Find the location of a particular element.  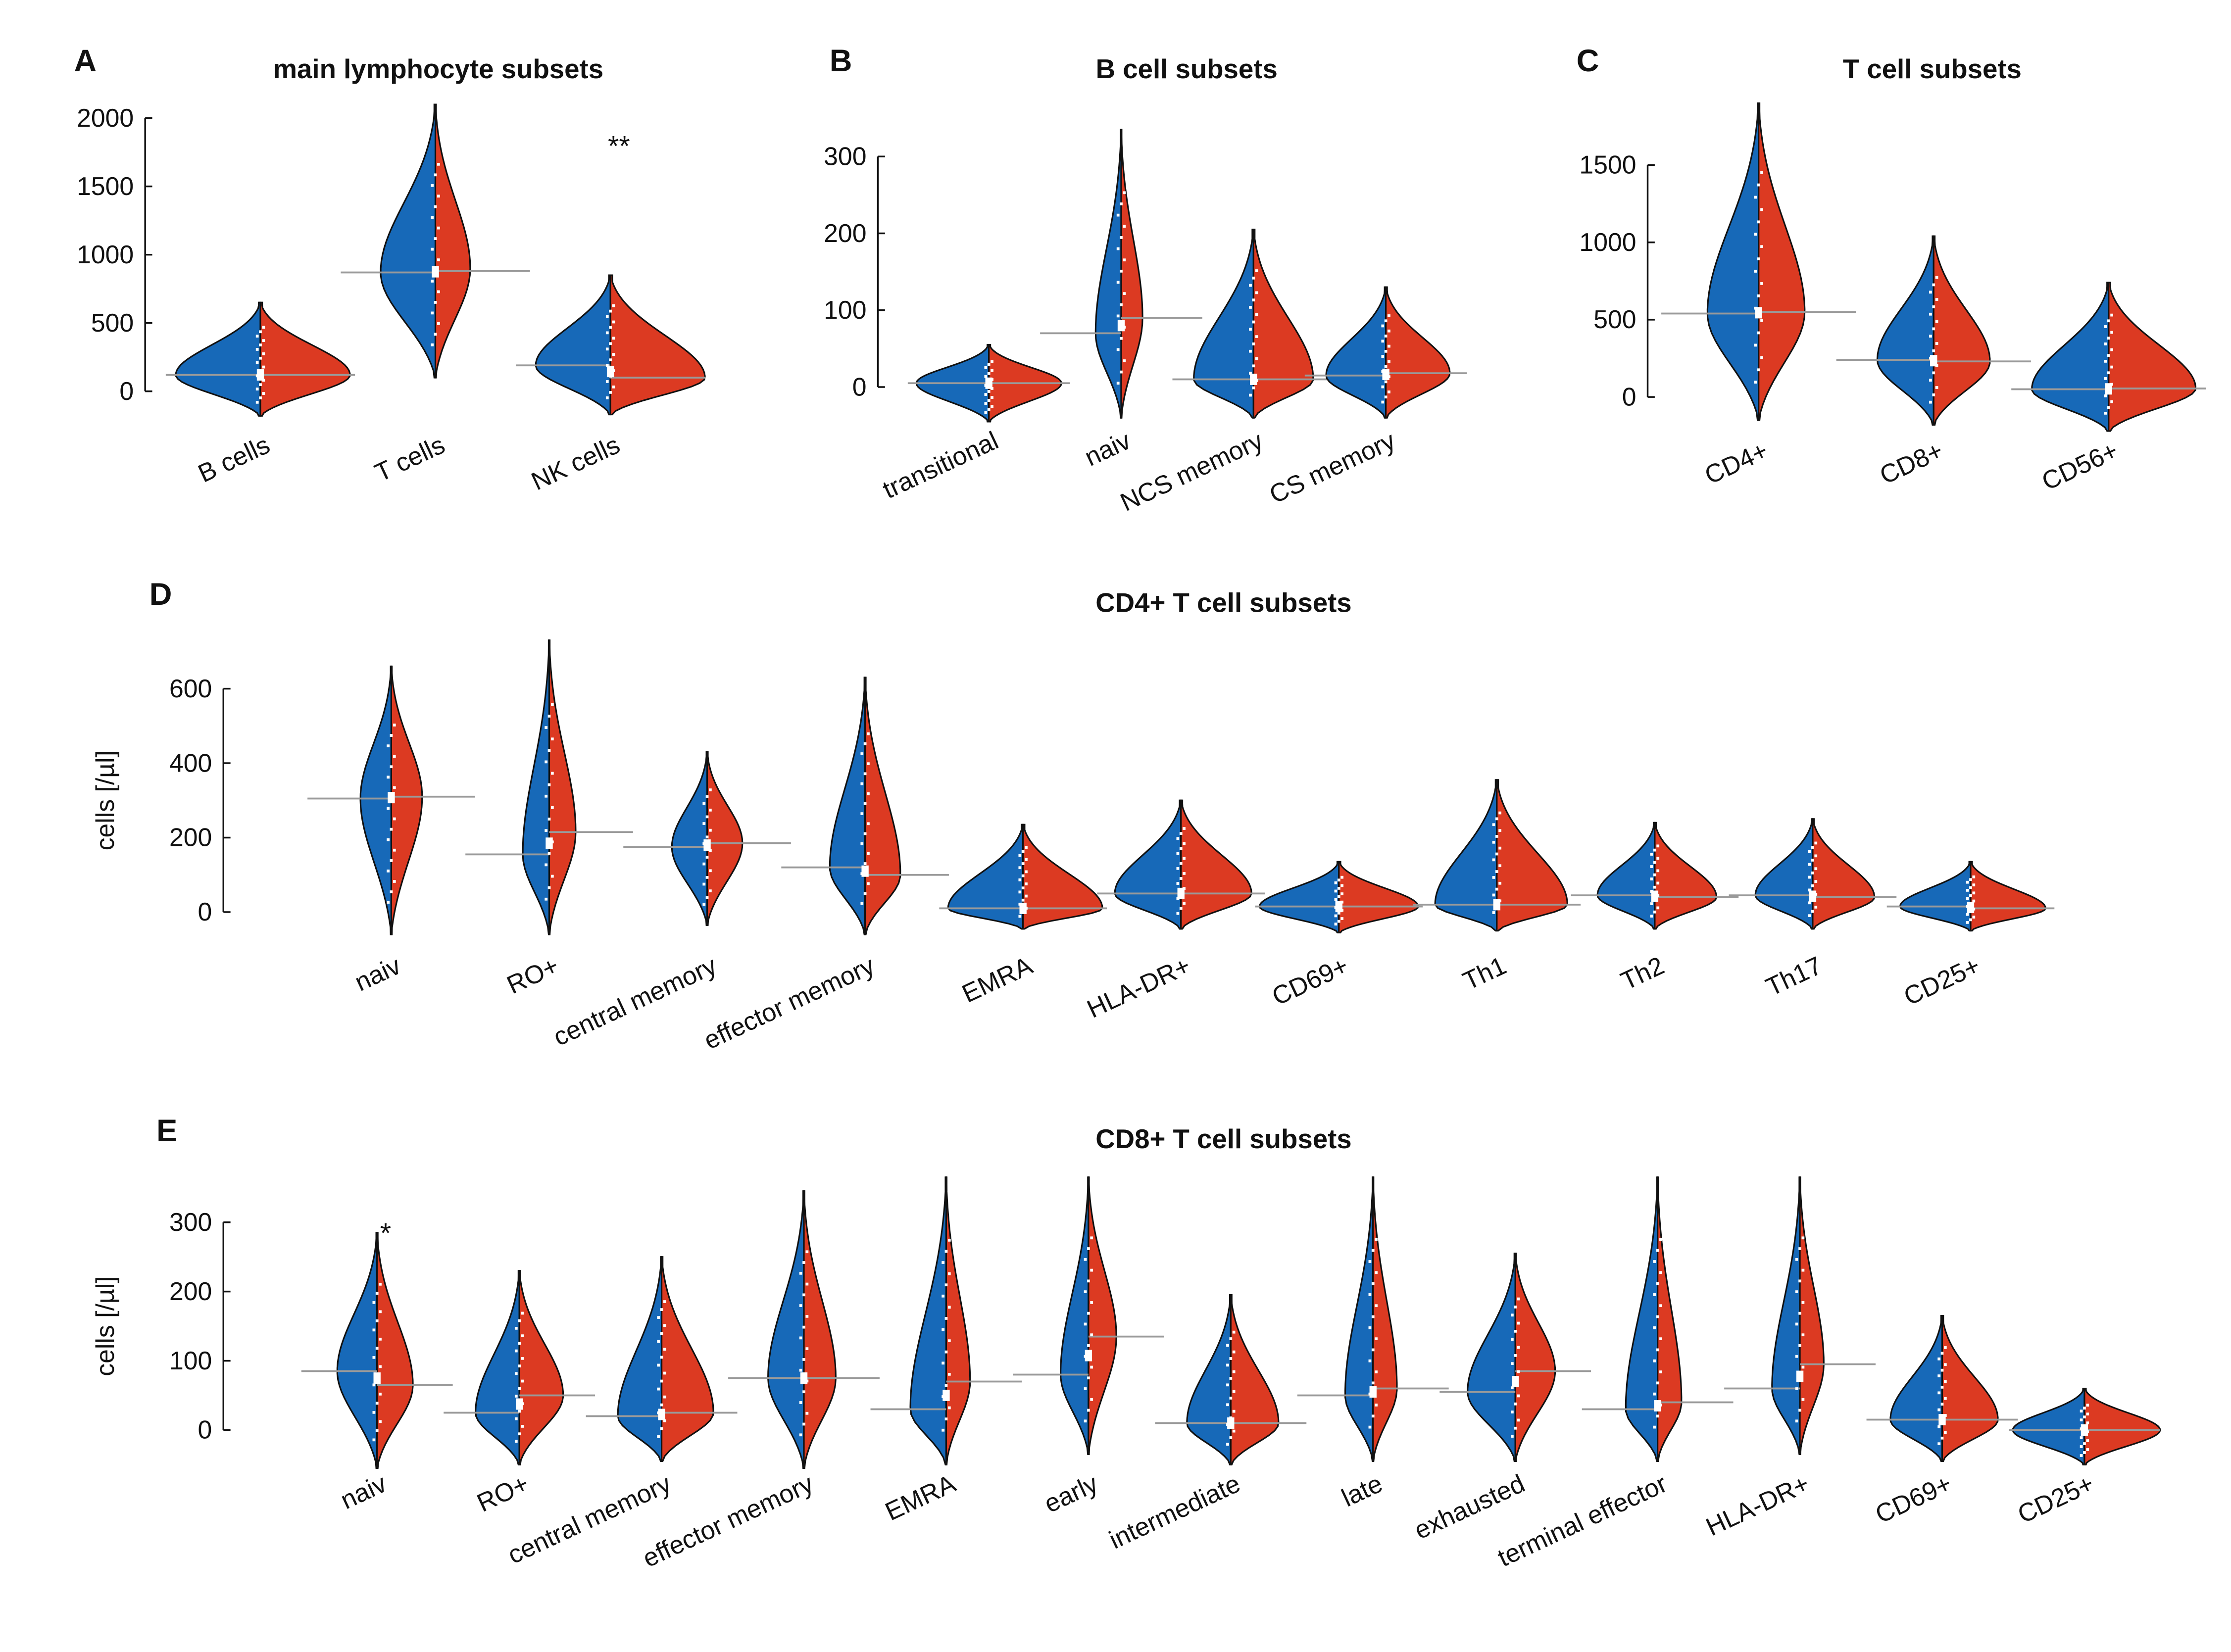

y-tick-label: 0 is located at coordinates (126, 391).